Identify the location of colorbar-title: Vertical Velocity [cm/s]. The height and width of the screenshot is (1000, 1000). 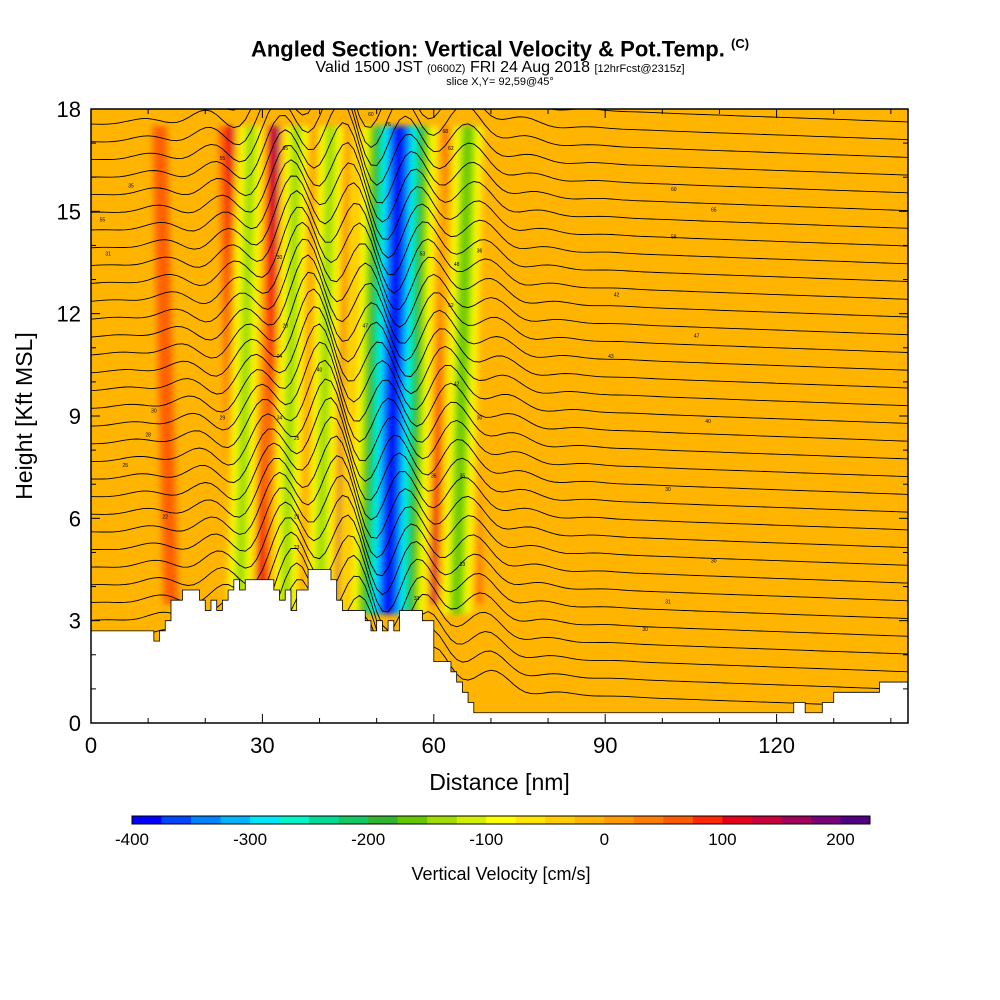
(500, 874).